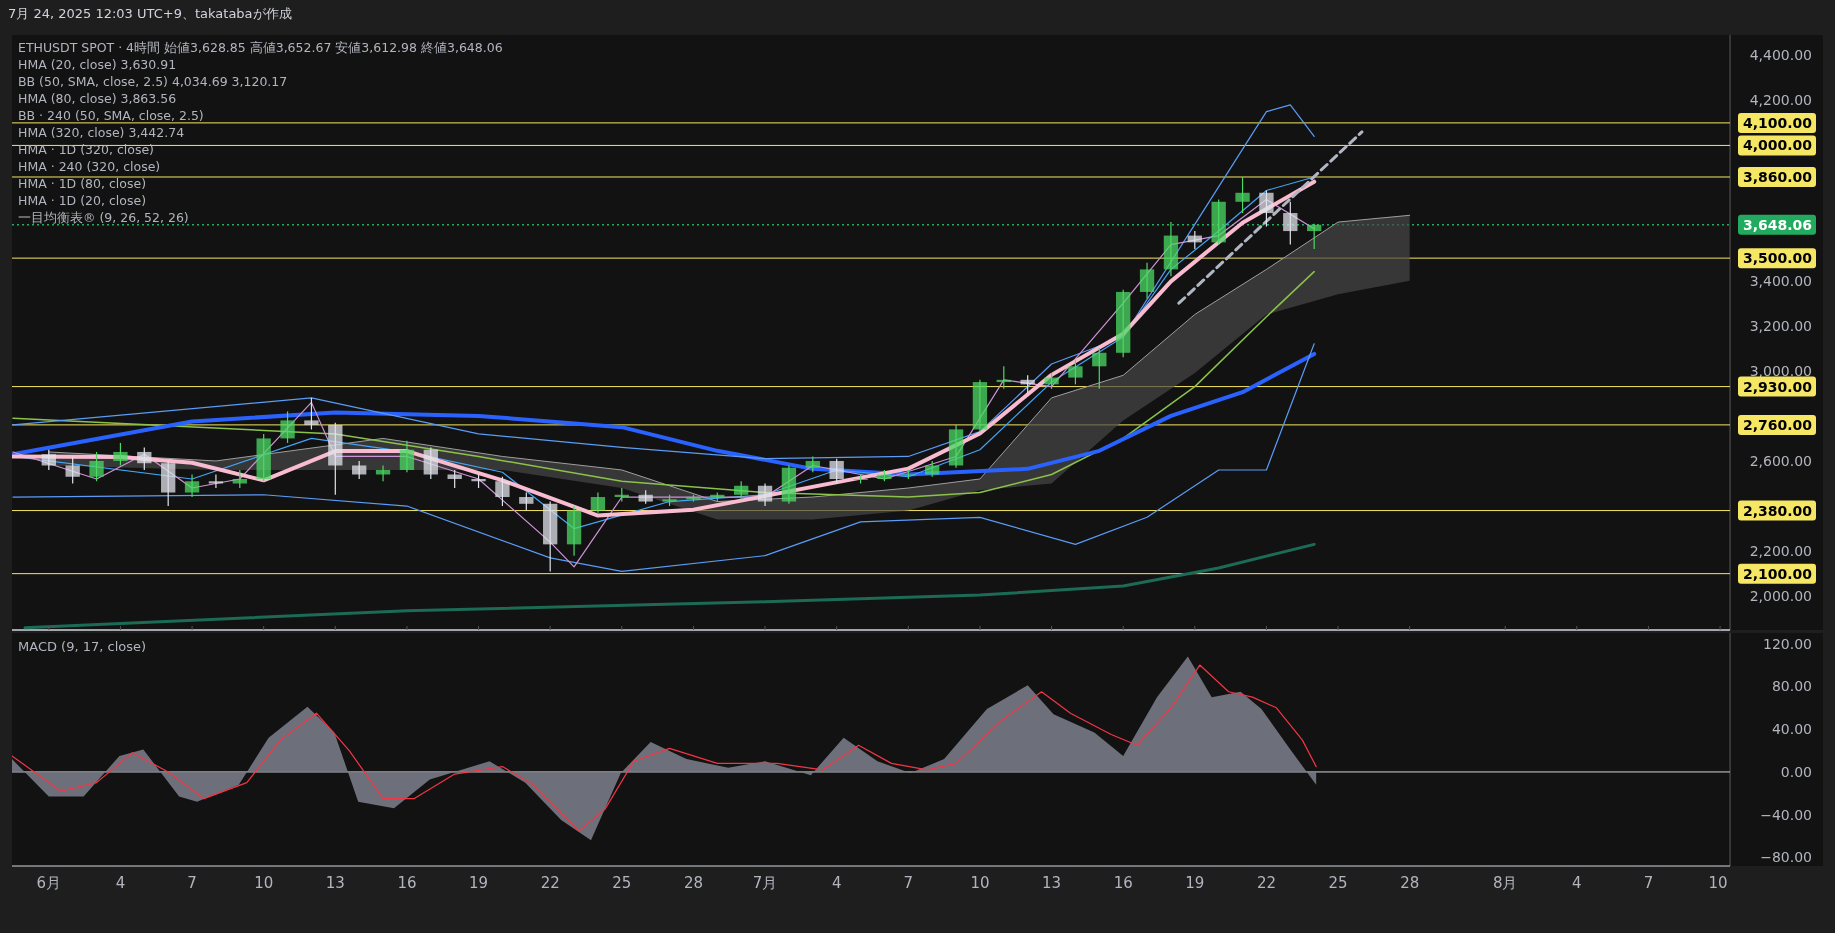 The height and width of the screenshot is (933, 1835). Describe the element at coordinates (153, 81) in the screenshot. I see `annotation: BB (50, SMA, close, 2.5) 4,034.69 3,120.17` at that location.